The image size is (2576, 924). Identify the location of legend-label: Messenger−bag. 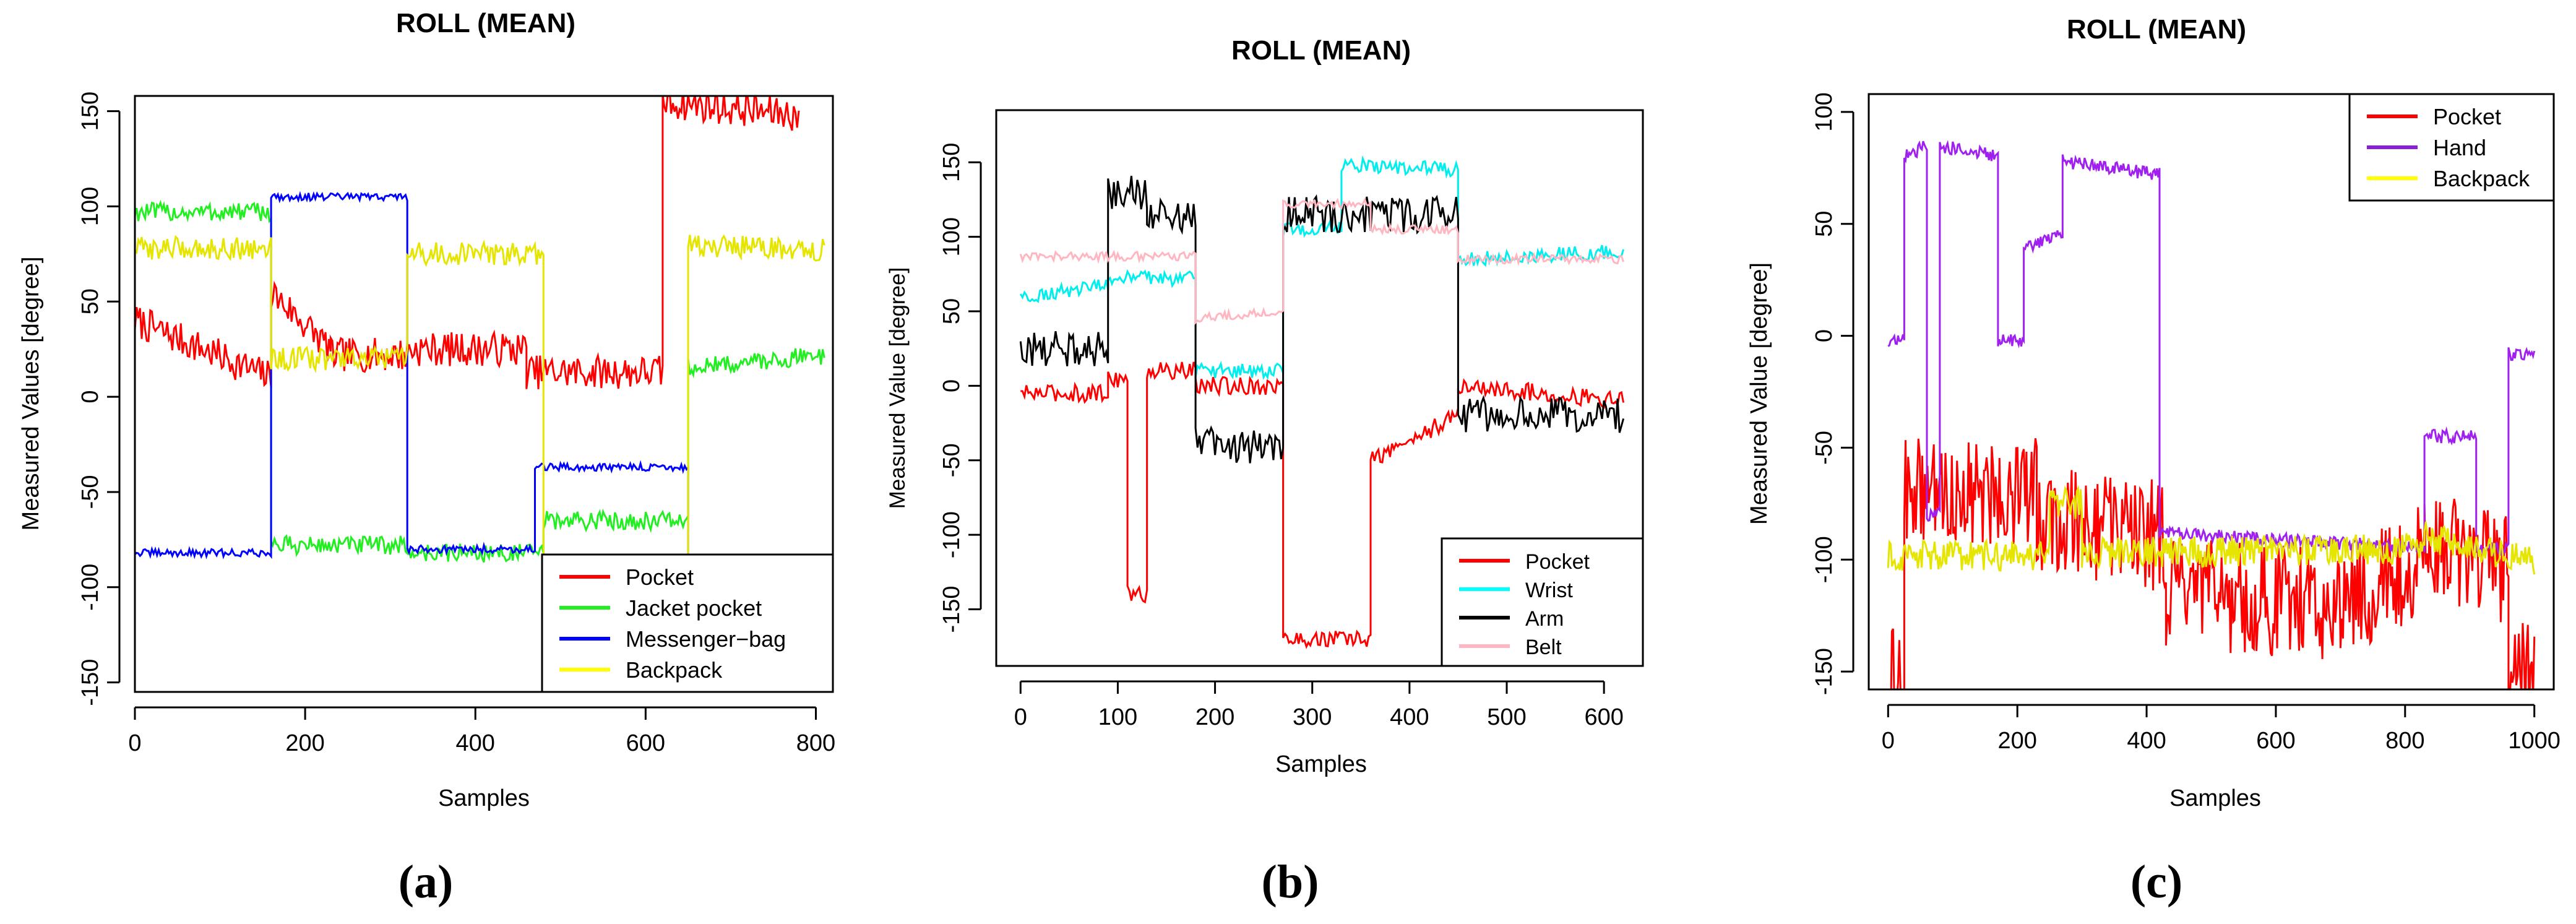
(706, 639).